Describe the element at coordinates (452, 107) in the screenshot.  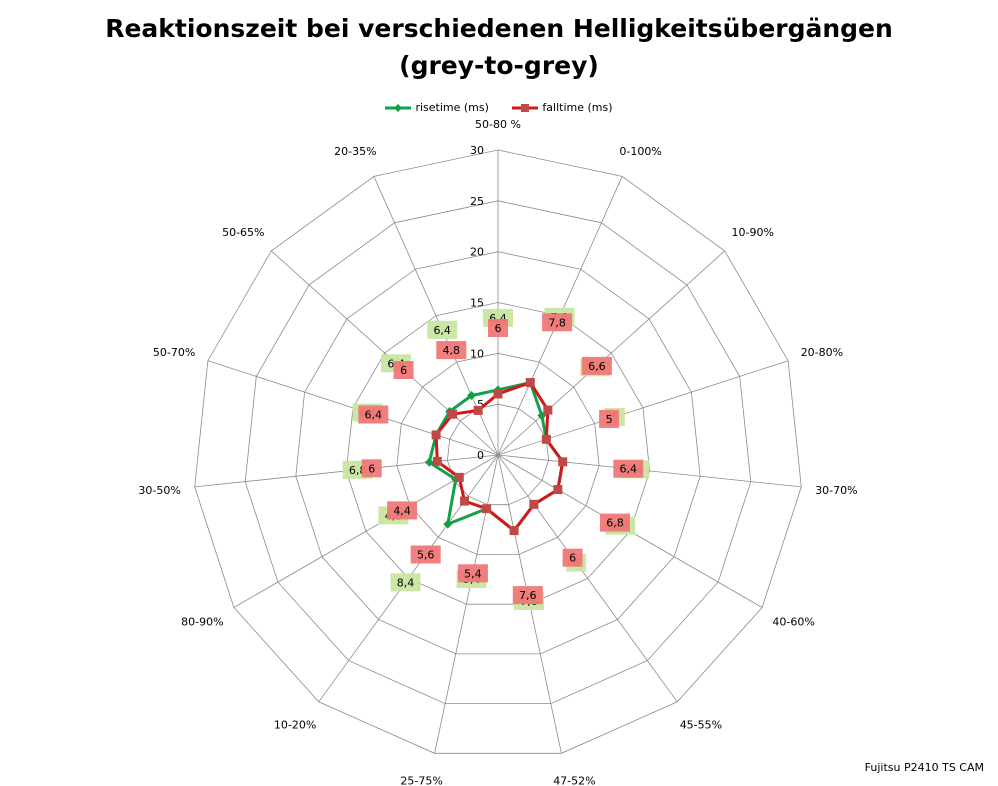
I see `legend-label-risetime: risetime (ms)` at that location.